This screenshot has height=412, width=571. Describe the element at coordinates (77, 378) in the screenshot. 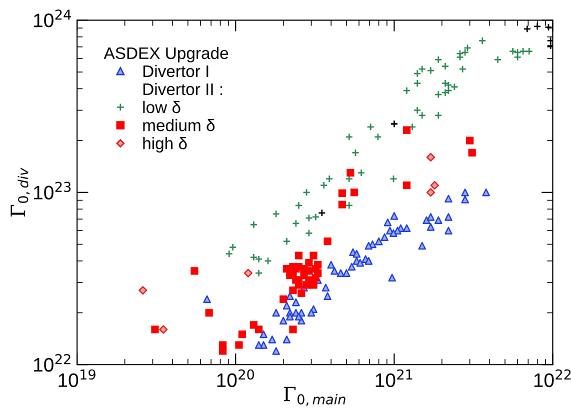

I see `x-tick-label: 10$^{19}$` at that location.